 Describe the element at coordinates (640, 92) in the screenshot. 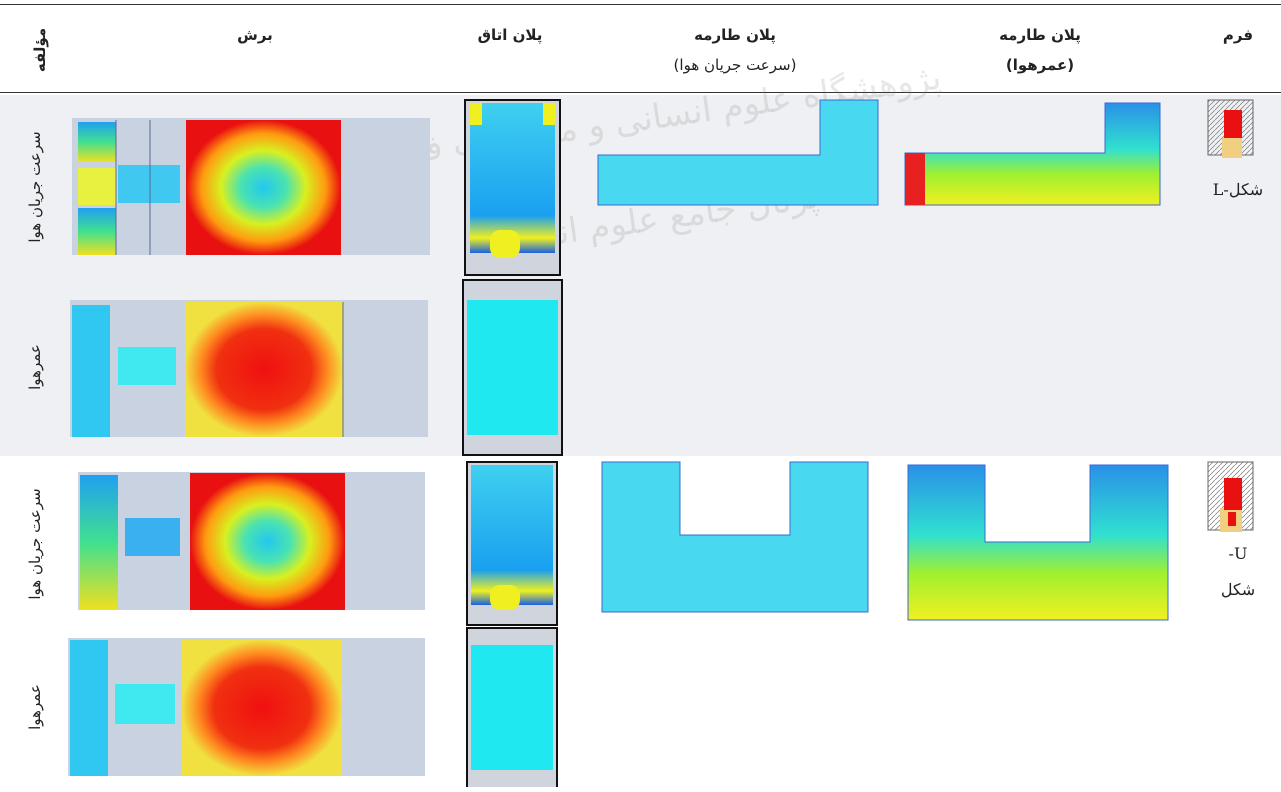

I see `rule-header` at that location.